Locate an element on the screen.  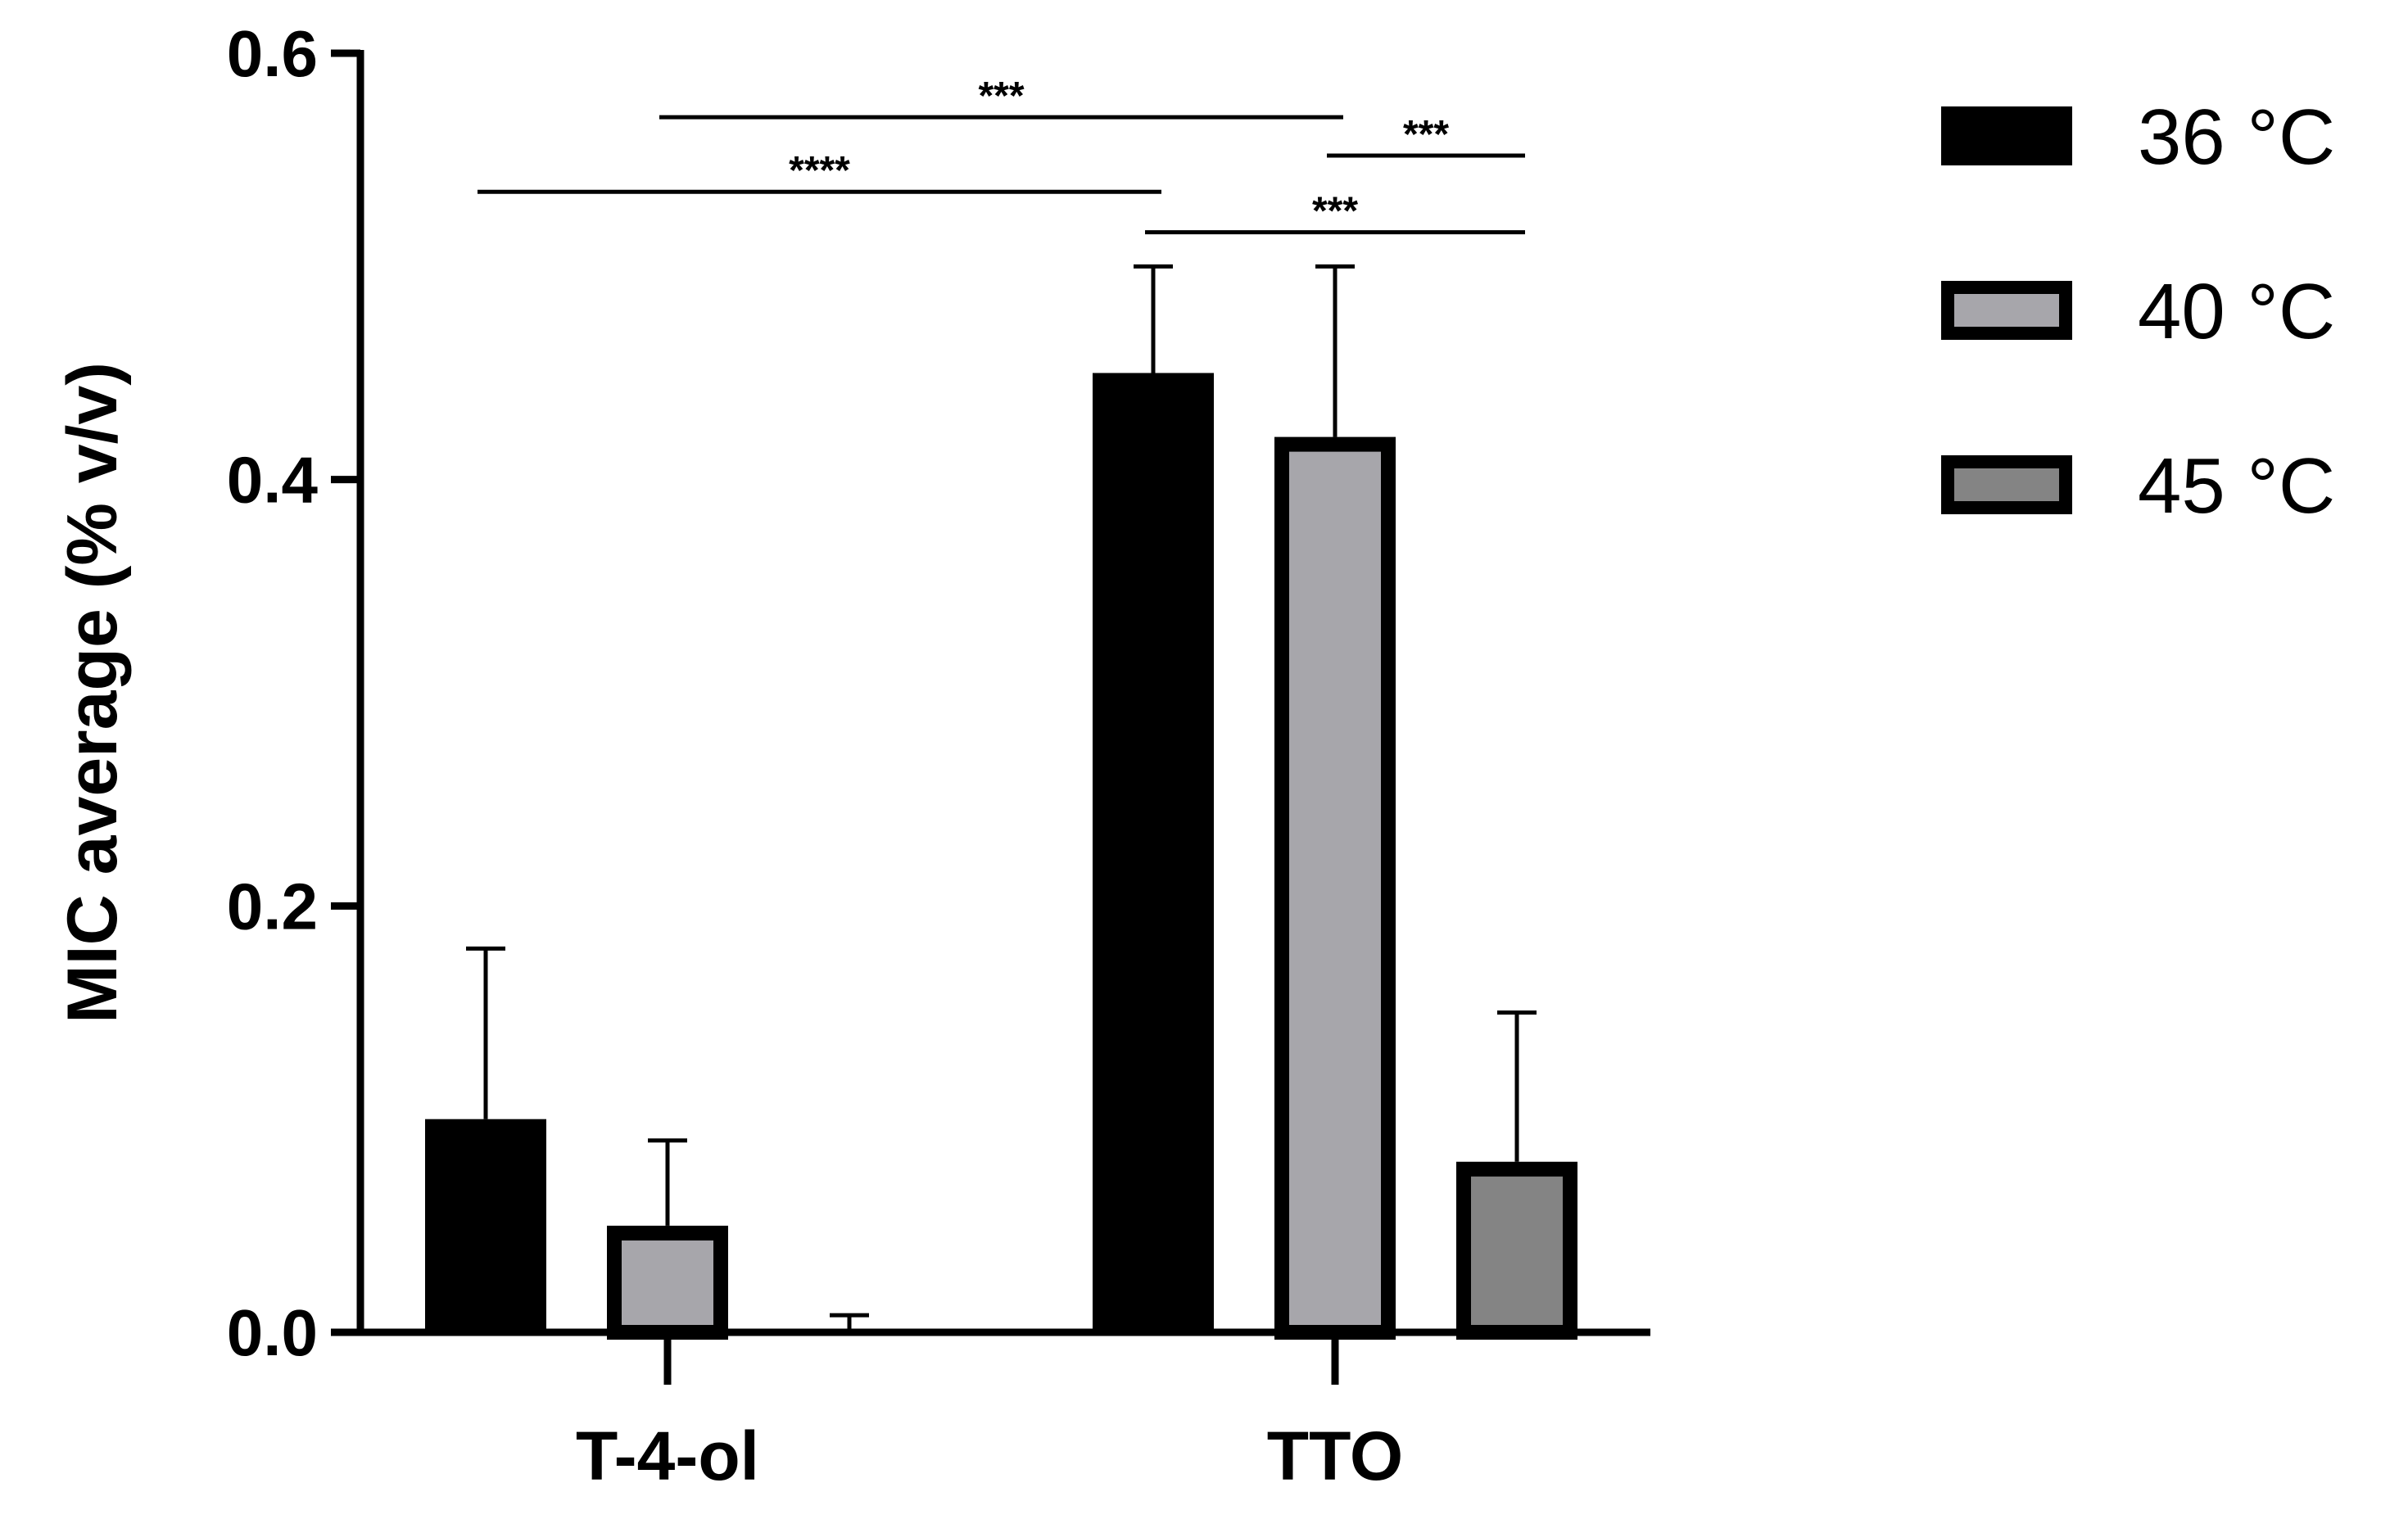
legend-label: 45 °C is located at coordinates (2236, 486).